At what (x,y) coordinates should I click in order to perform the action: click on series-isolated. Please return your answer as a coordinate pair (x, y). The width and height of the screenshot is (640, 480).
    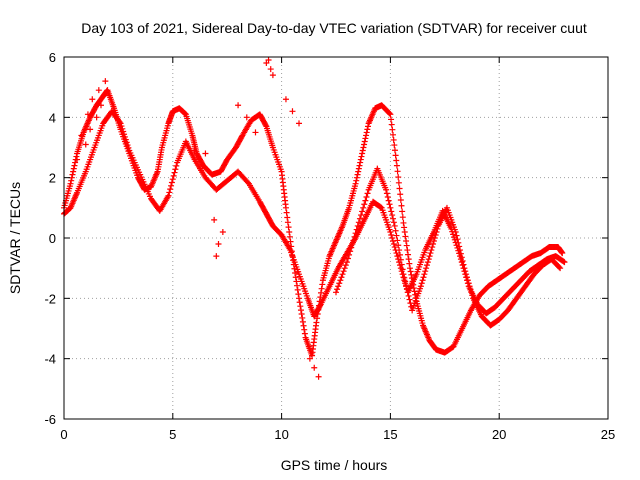
    Looking at the image, I should click on (256, 218).